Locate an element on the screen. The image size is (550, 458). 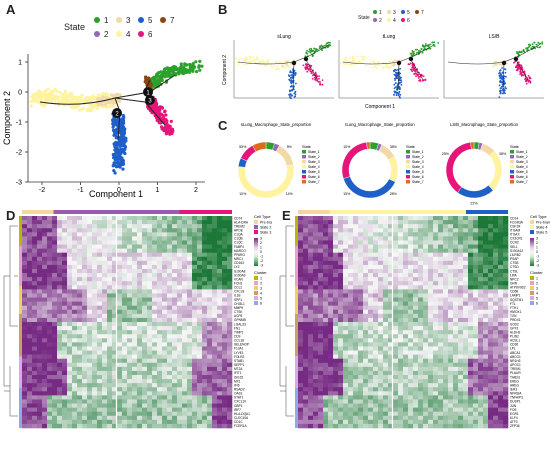
row-dendrogram is located at coordinates (10, 321).